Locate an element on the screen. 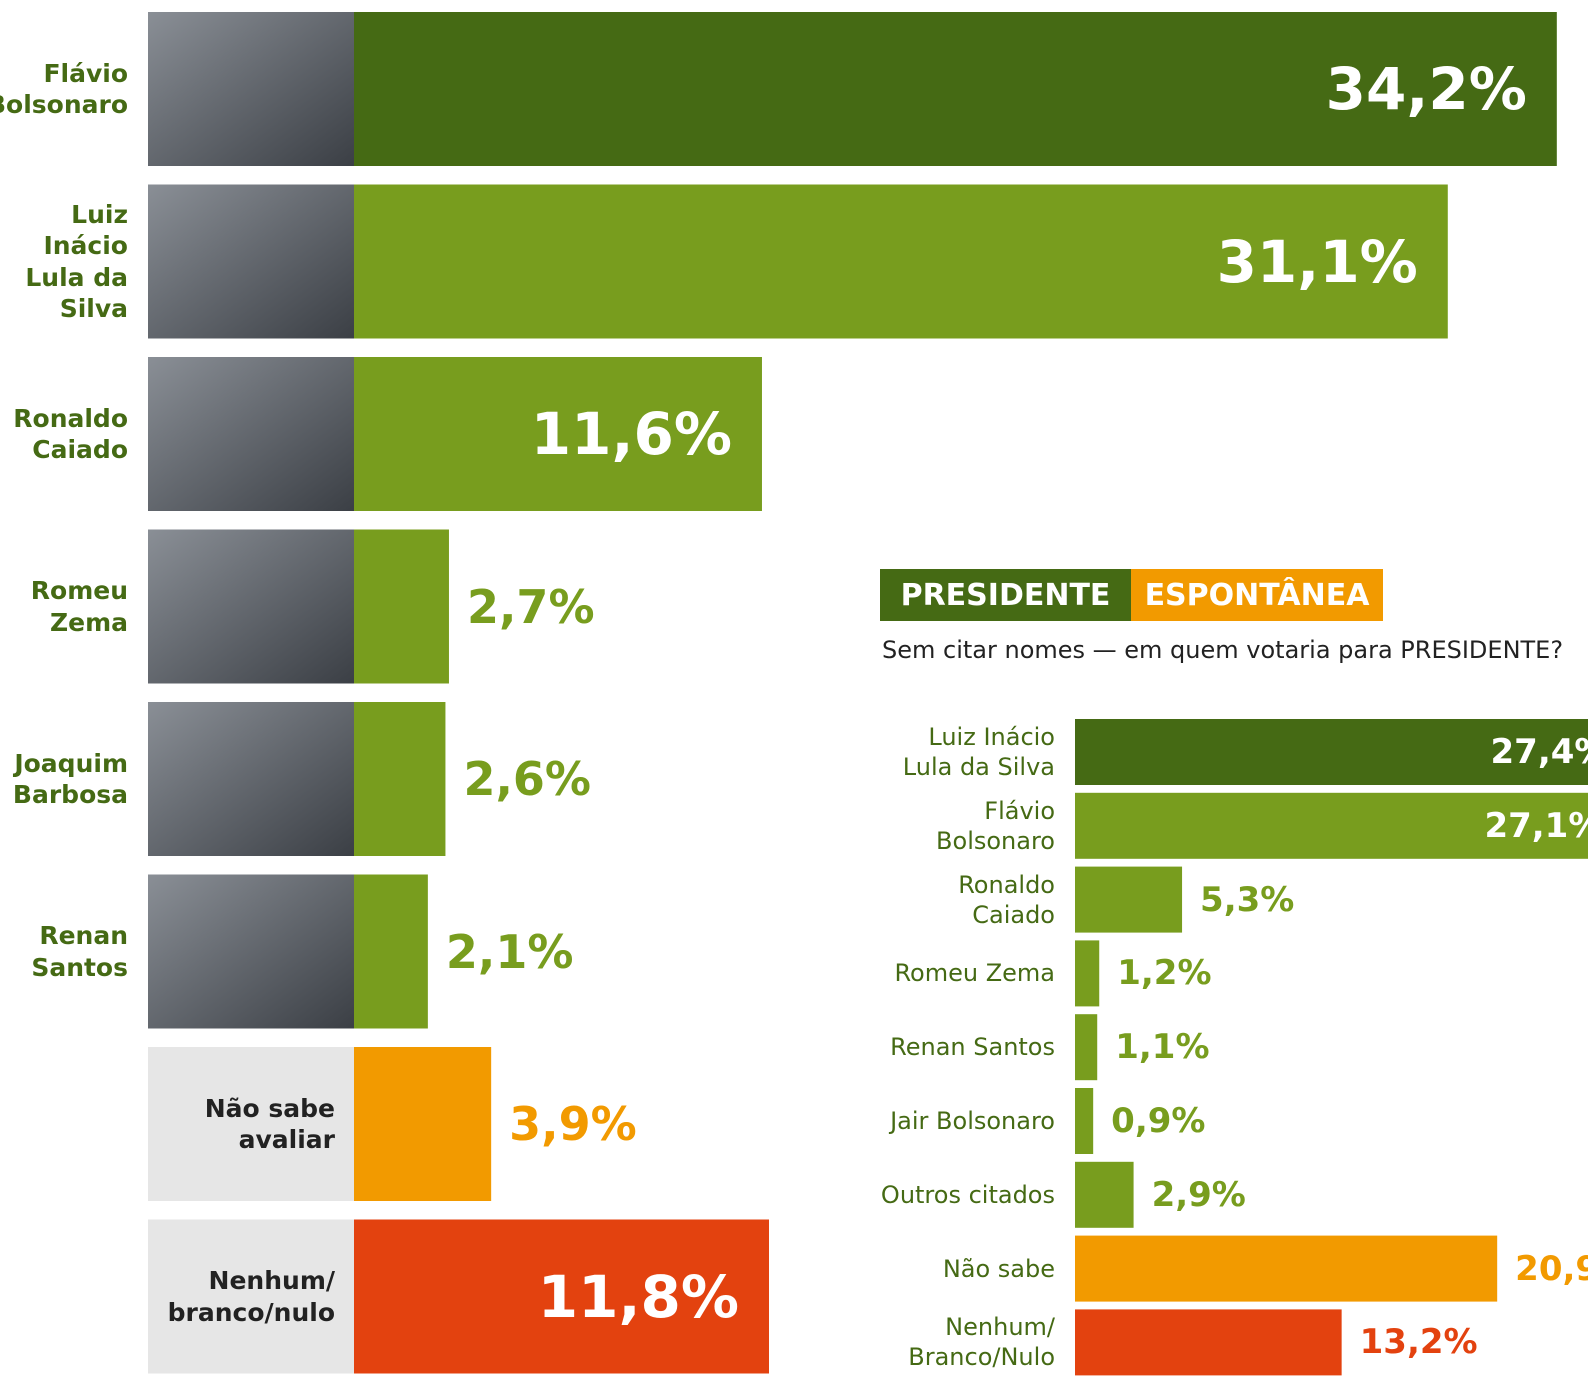 The width and height of the screenshot is (1588, 1394). title-tag: ESPONTÂNEA is located at coordinates (1257, 595).